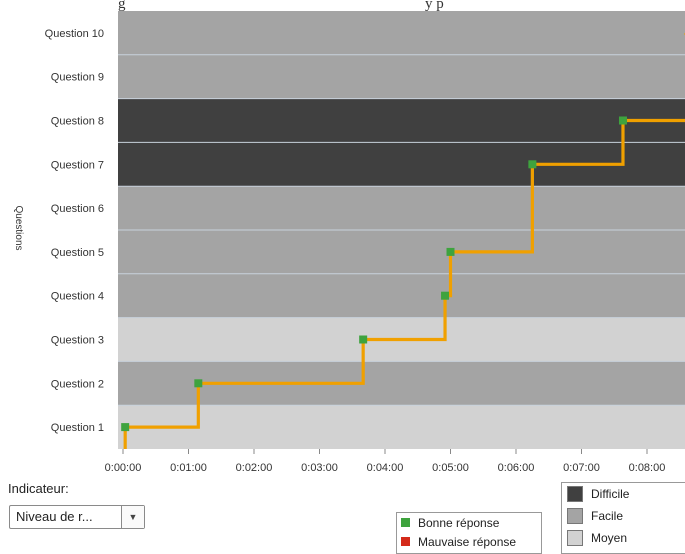  I want to click on y-tick-label: Question 9, so click(77, 78).